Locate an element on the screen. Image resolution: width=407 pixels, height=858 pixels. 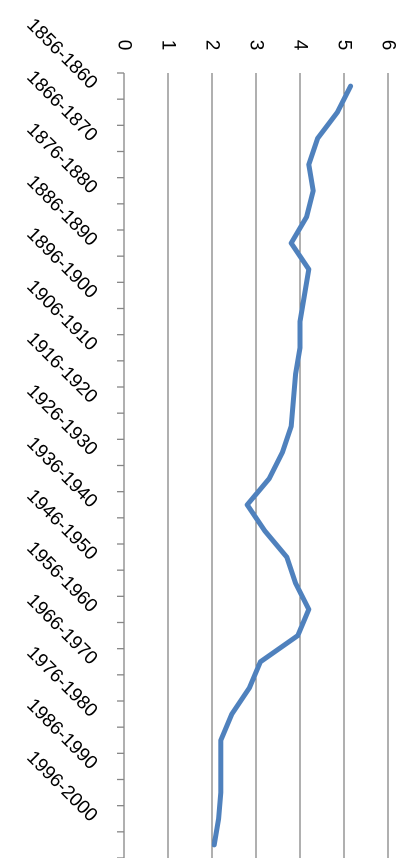
value-tick-label-4: 4 is located at coordinates (300, 45).